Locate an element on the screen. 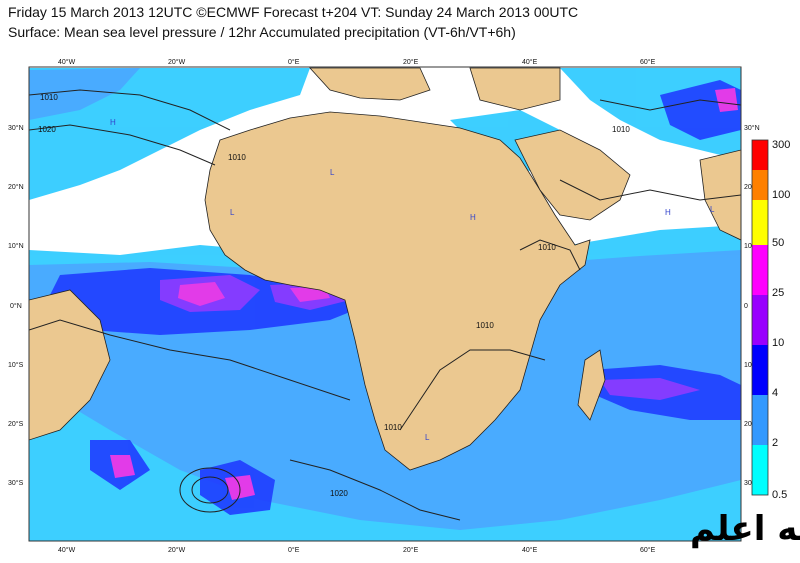 The width and height of the screenshot is (800, 563). lat-label-left: 0°N is located at coordinates (16, 306).